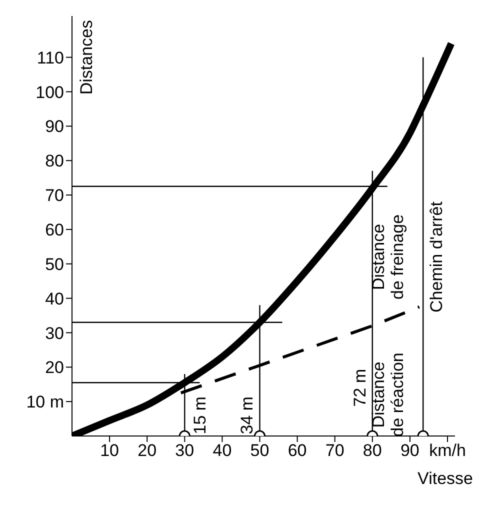 The image size is (485, 512). Describe the element at coordinates (86, 57) in the screenshot. I see `y-axis-title: Distances` at that location.